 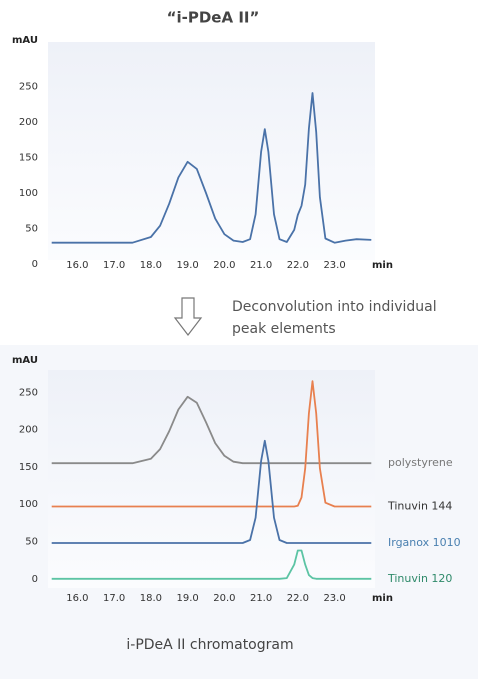 I want to click on note: peak elements, so click(x=284, y=329).